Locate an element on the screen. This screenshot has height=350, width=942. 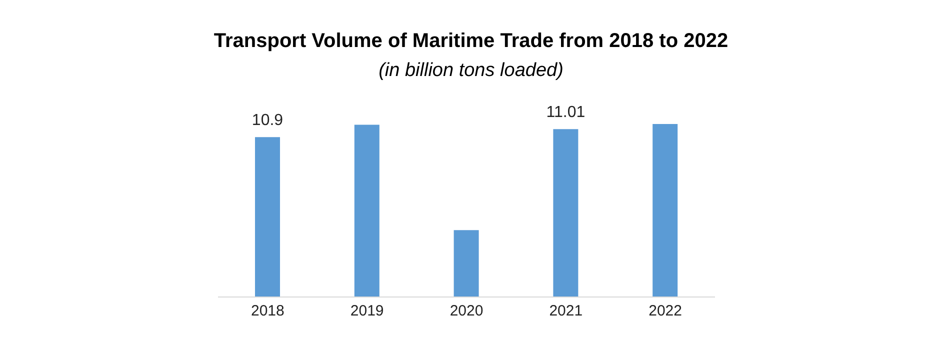
x-tick-label: 2019 is located at coordinates (367, 311).